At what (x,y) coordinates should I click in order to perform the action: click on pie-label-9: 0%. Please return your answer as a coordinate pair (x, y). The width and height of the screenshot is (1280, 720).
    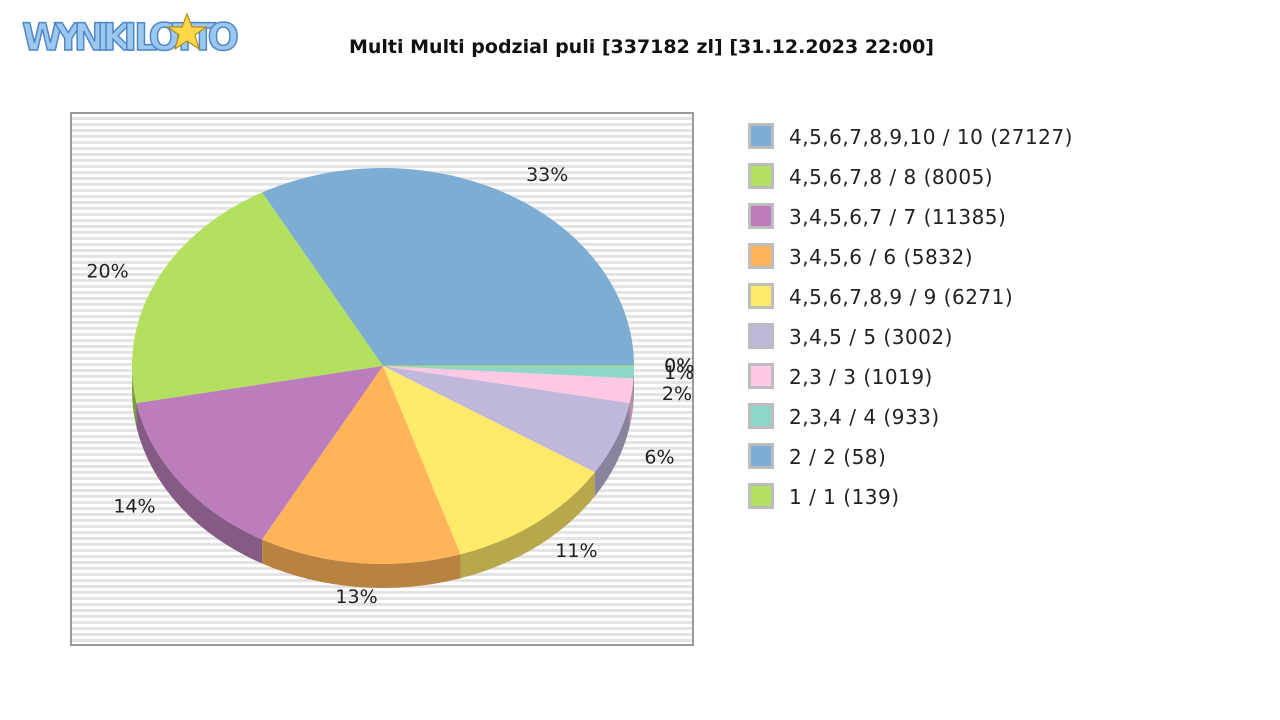
    Looking at the image, I should click on (679, 366).